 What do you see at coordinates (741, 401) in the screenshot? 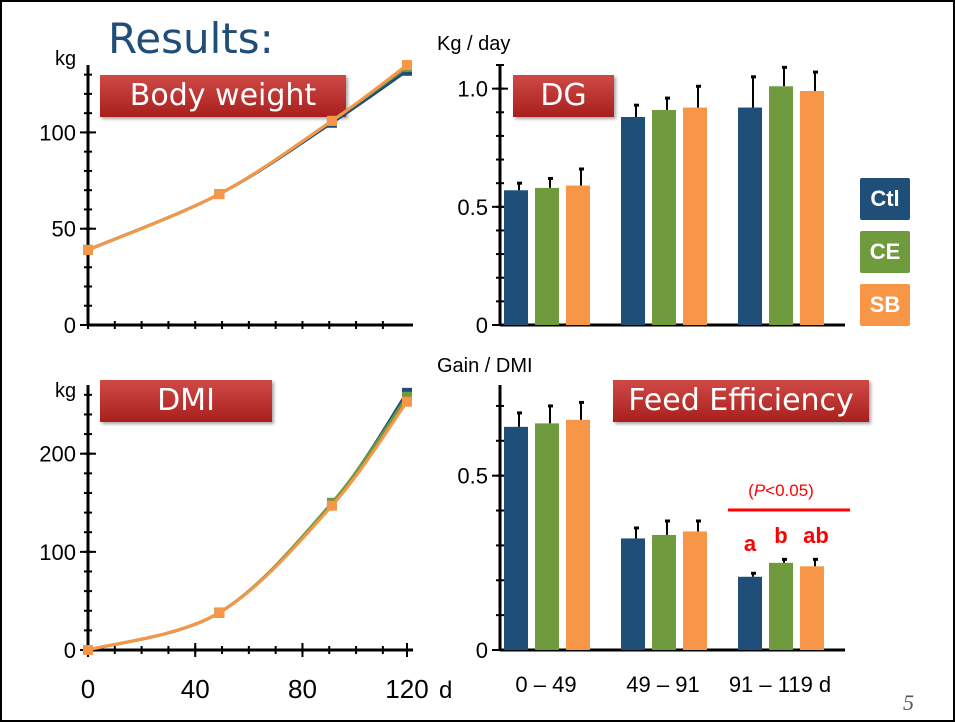
I see `tag-feed-efficiency: Feed Efficiency` at bounding box center [741, 401].